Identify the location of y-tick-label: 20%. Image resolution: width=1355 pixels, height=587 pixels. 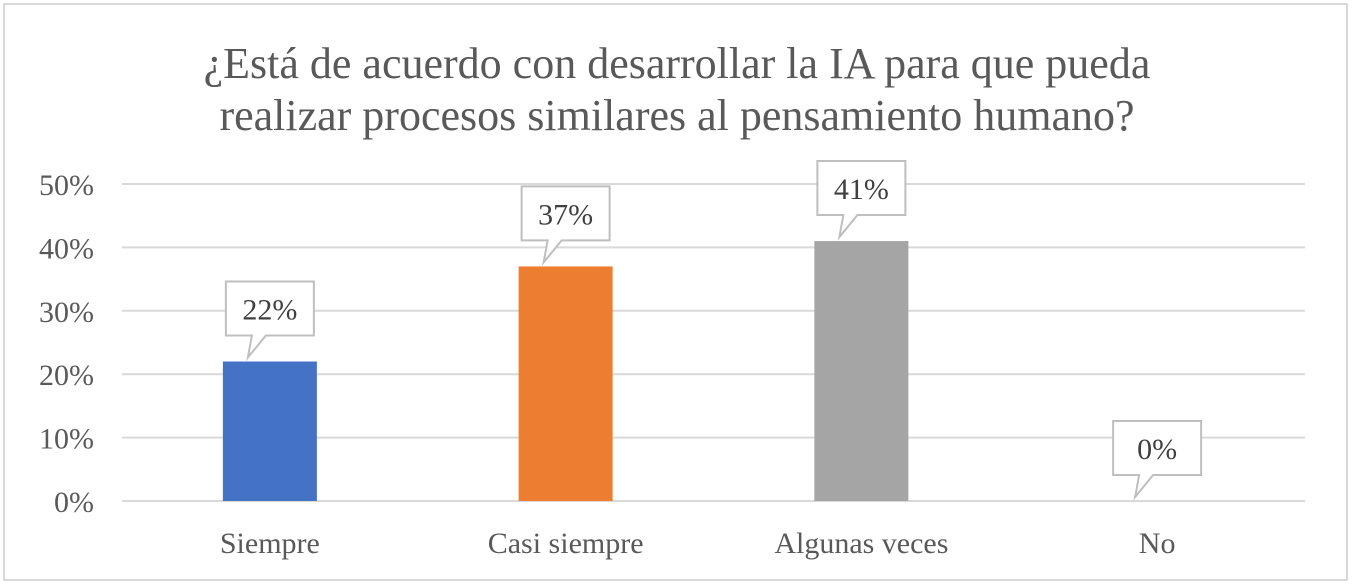
(66, 375).